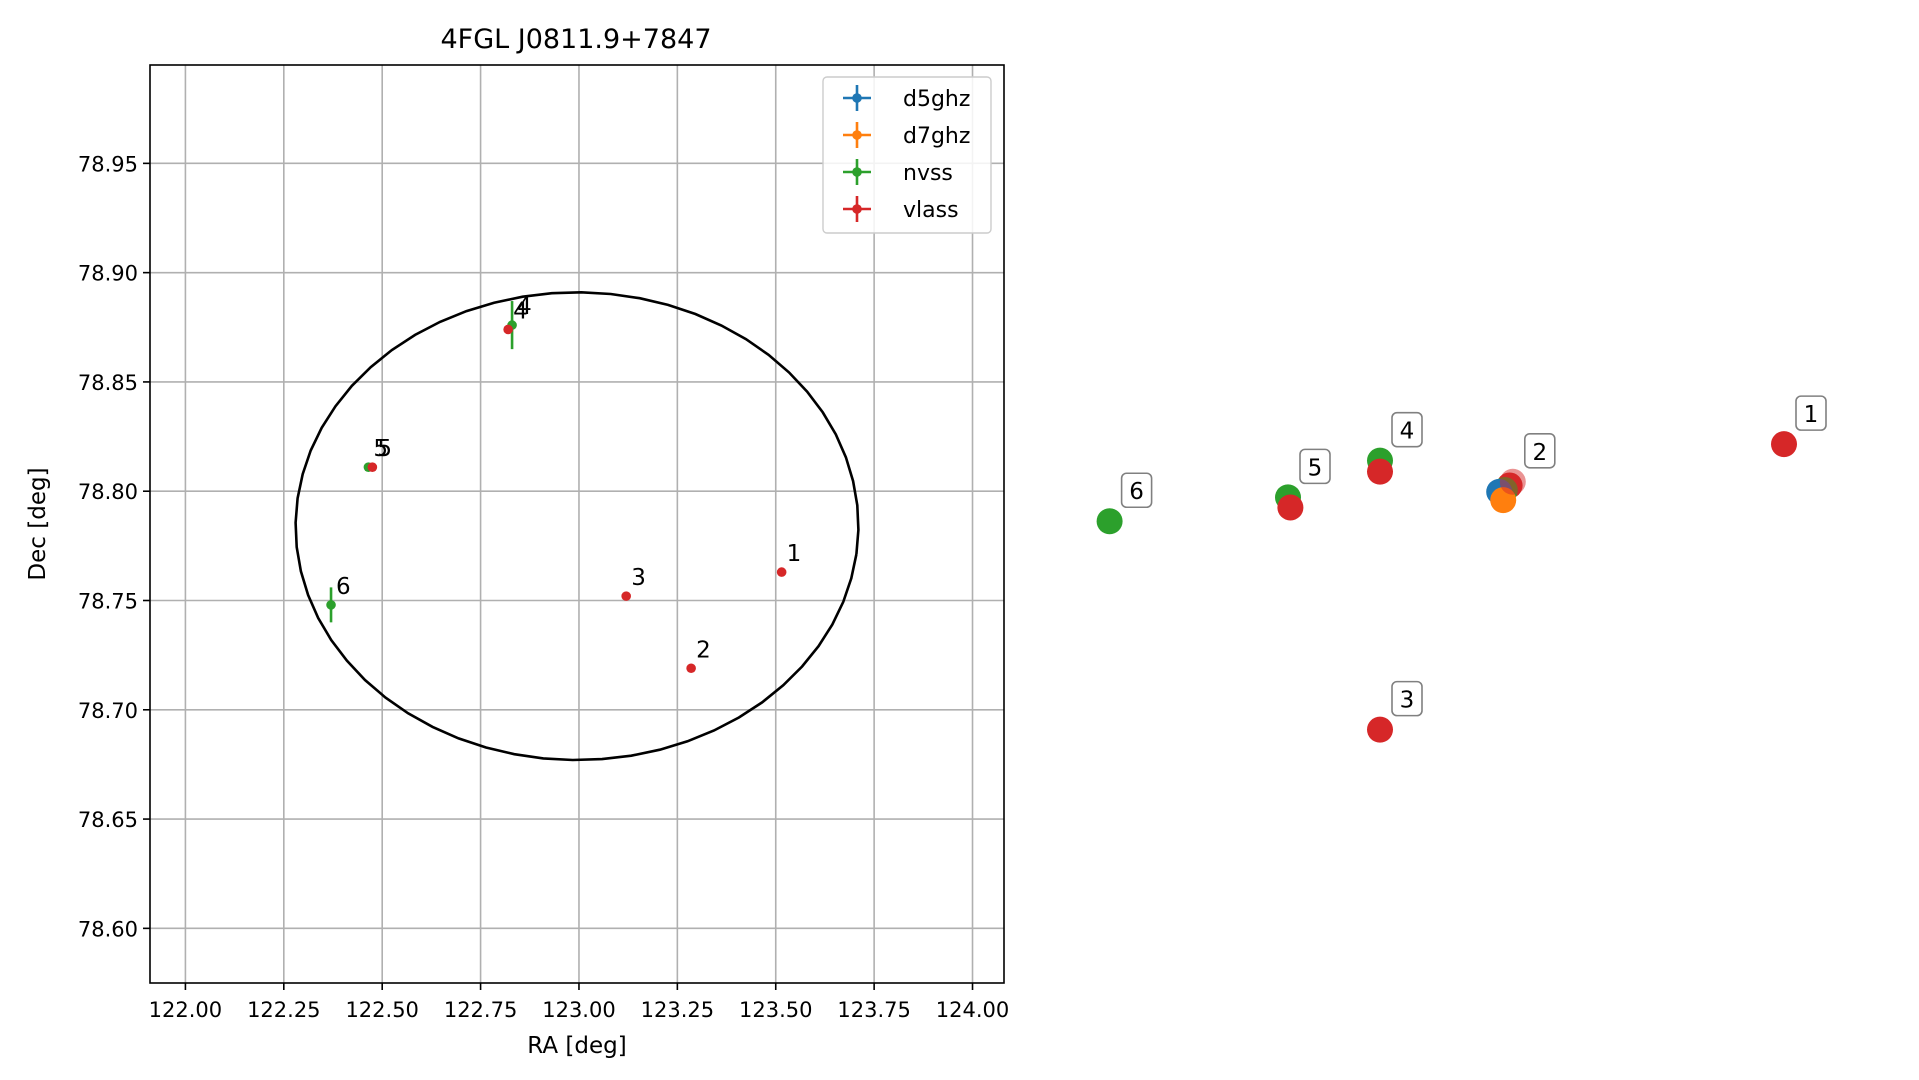  What do you see at coordinates (972, 1010) in the screenshot?
I see `x-tick-label: 124.00` at bounding box center [972, 1010].